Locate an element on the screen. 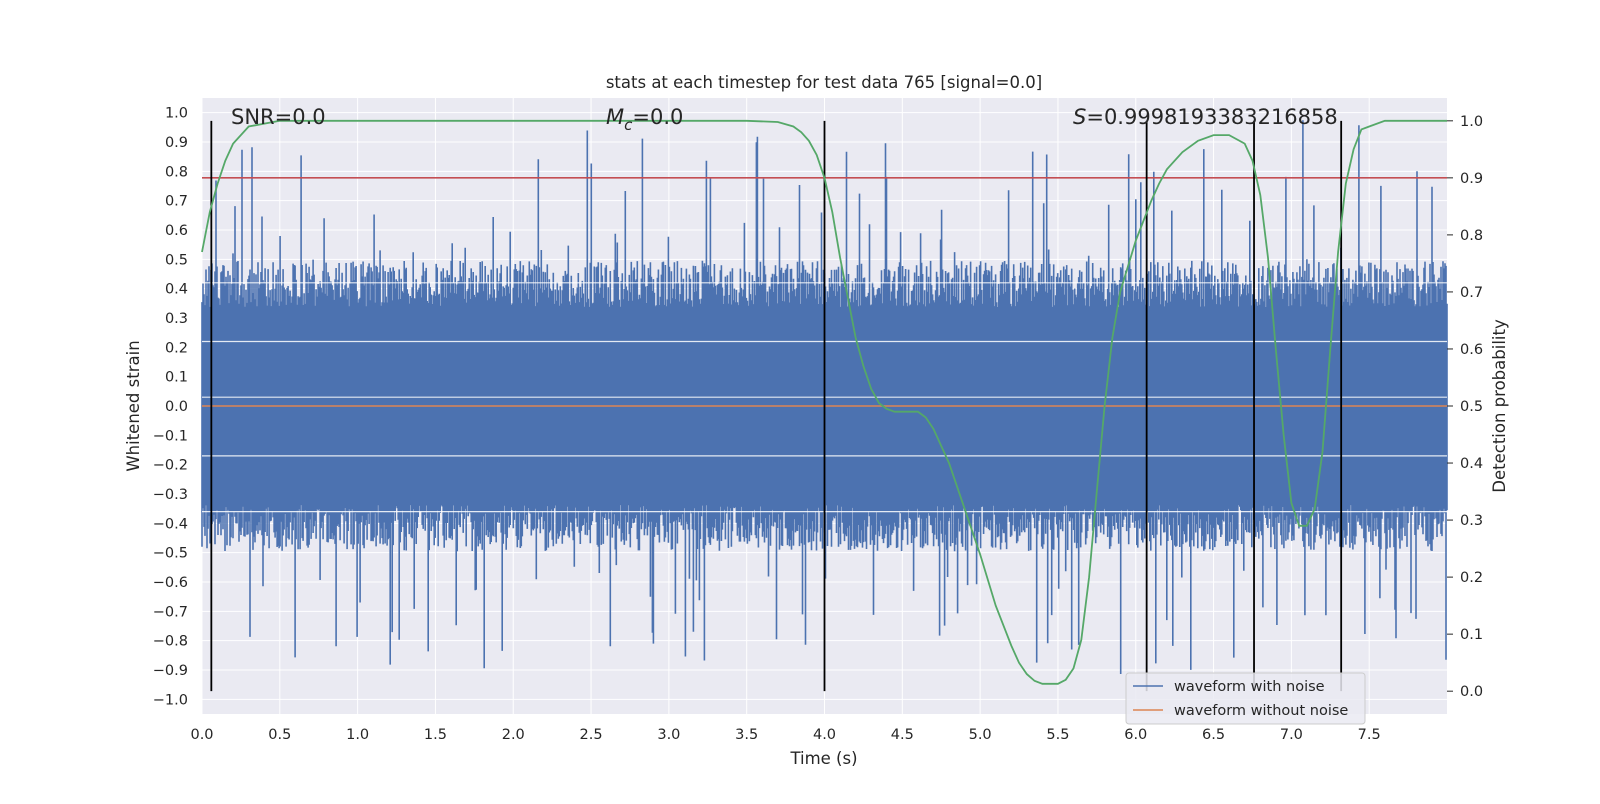  y-left-tick-label: −0.6 is located at coordinates (170, 583).